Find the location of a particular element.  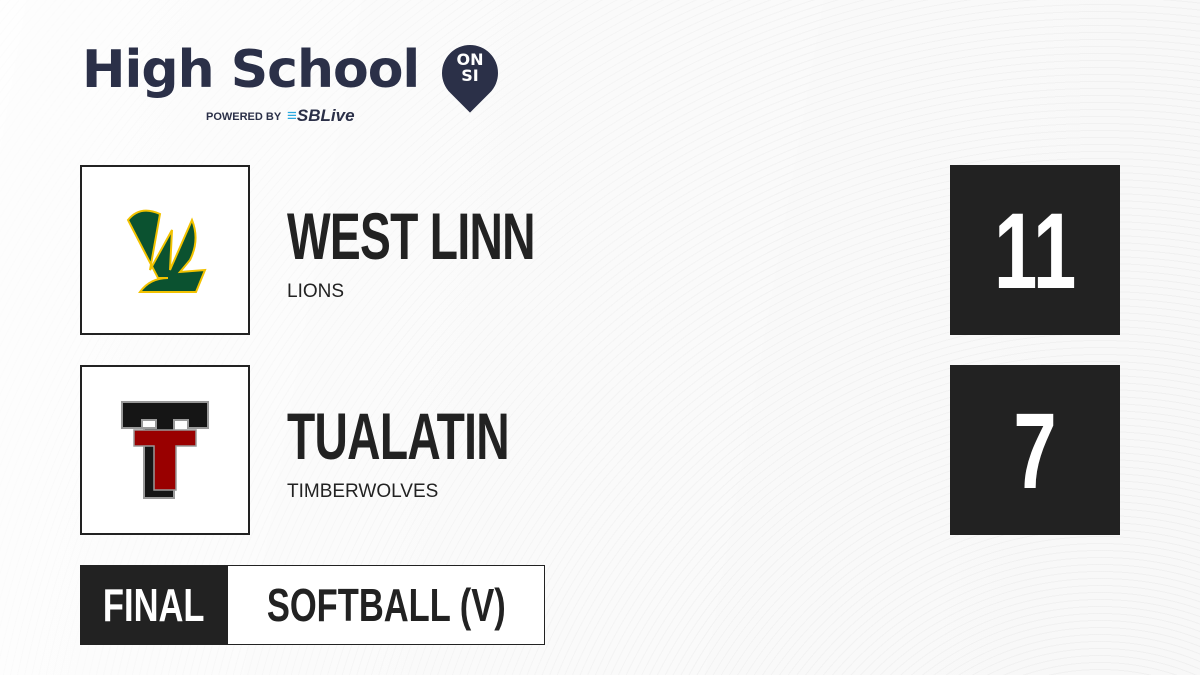

team-logo-away is located at coordinates (165, 450).